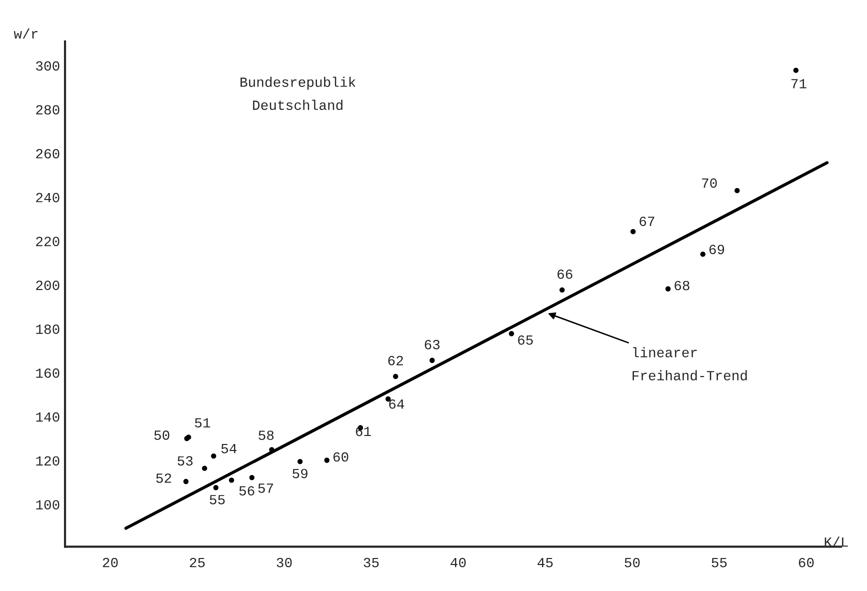 The image size is (867, 591). Describe the element at coordinates (48, 417) in the screenshot. I see `y-tick-label: 140` at that location.